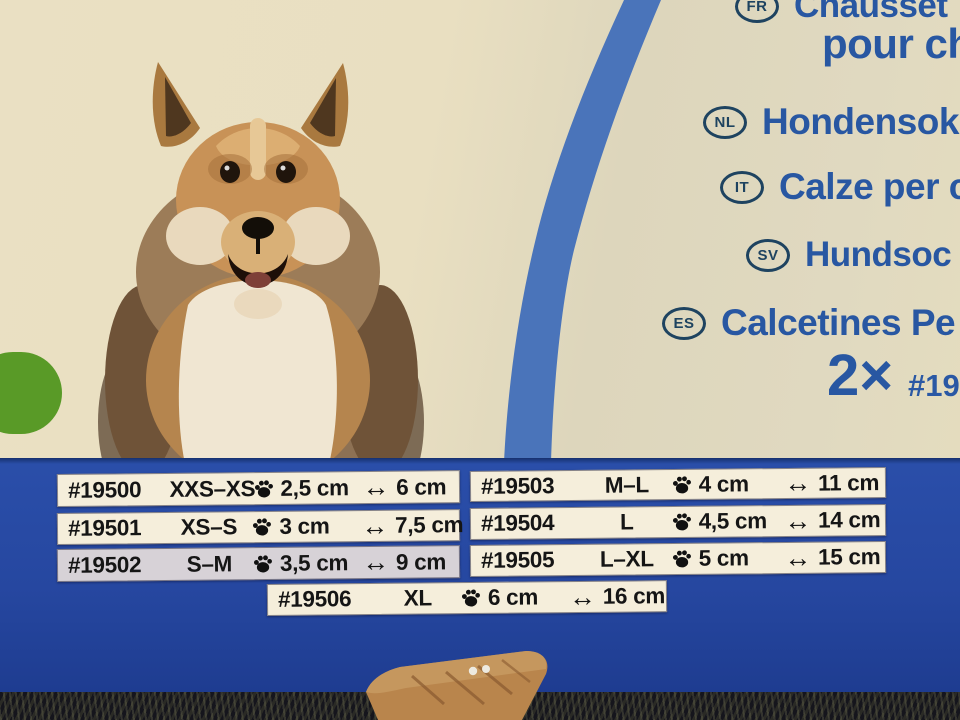 The height and width of the screenshot is (720, 960). Describe the element at coordinates (869, 186) in the screenshot. I see `it-label: Calze per c` at that location.